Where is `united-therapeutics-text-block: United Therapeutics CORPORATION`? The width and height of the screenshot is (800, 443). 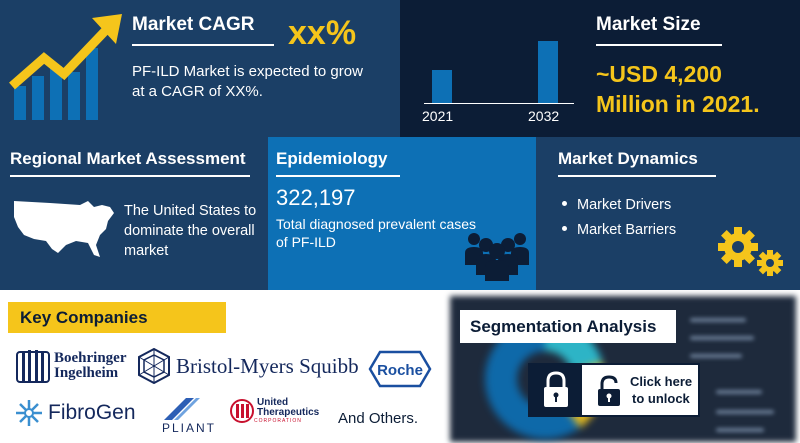
united-therapeutics-text-block: United Therapeutics CORPORATION is located at coordinates (295, 411).